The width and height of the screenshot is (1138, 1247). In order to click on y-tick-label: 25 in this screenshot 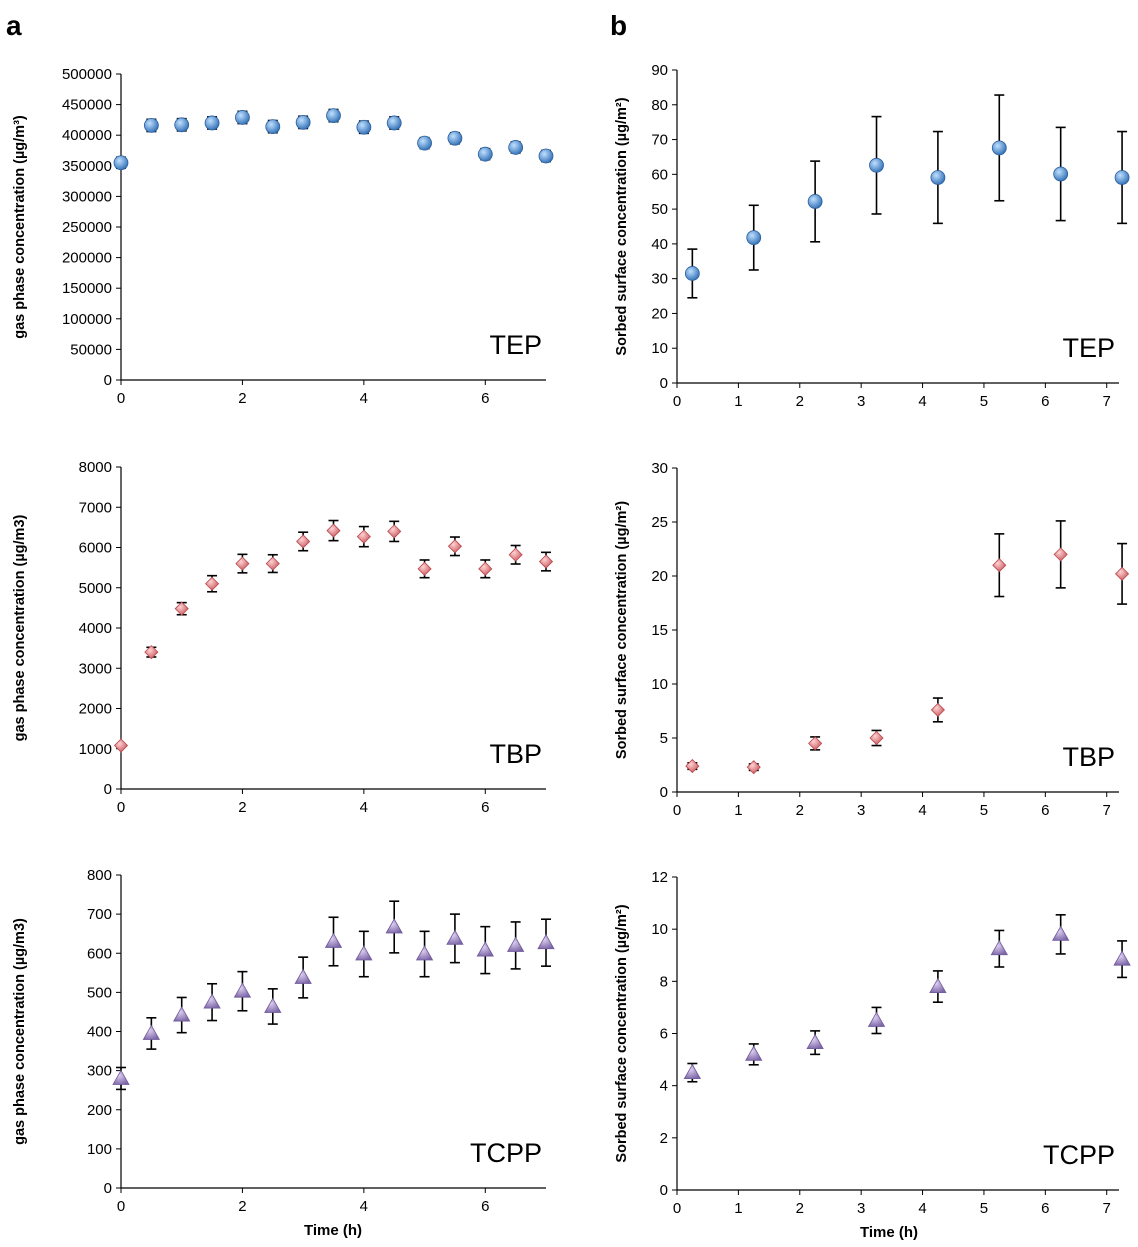, I will do `click(659, 522)`.